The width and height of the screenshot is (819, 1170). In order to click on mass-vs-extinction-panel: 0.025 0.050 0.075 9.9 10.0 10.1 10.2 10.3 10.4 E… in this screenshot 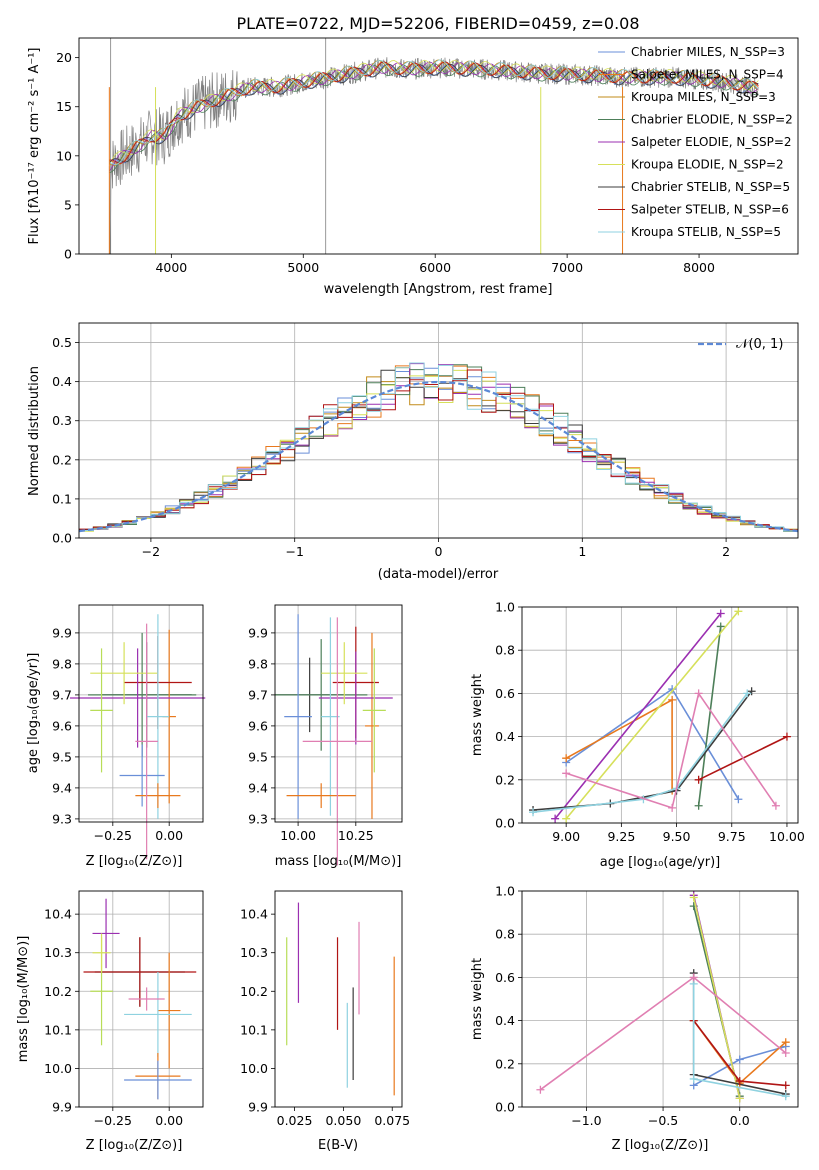, I will do `click(325, 1021)`.